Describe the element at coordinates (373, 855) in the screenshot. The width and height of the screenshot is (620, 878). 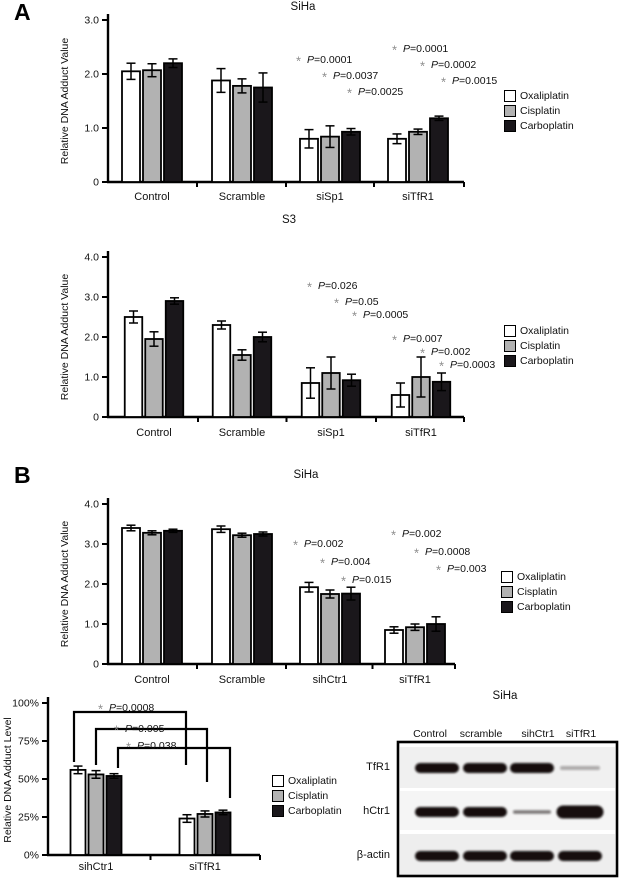
I see `blot-row-label-β-actin: β-actin` at that location.